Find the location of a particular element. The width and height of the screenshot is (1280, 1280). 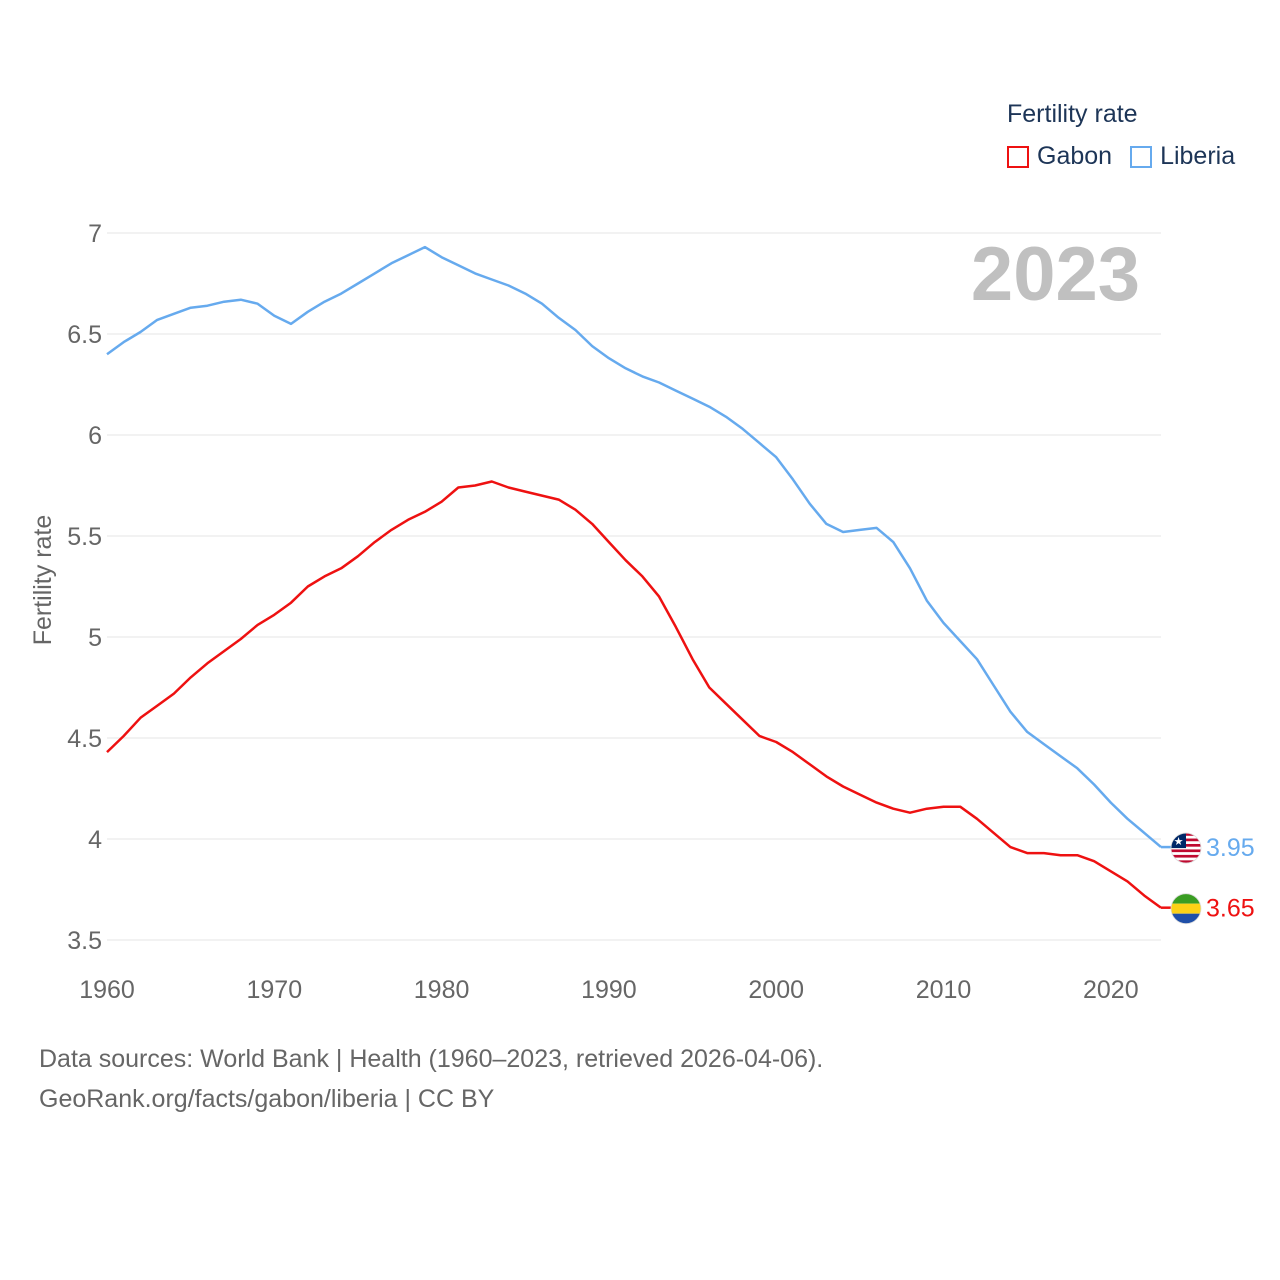

x-tick-labels: 1960 1970 1980 1990 2000 2010 2020 is located at coordinates (608, 990).